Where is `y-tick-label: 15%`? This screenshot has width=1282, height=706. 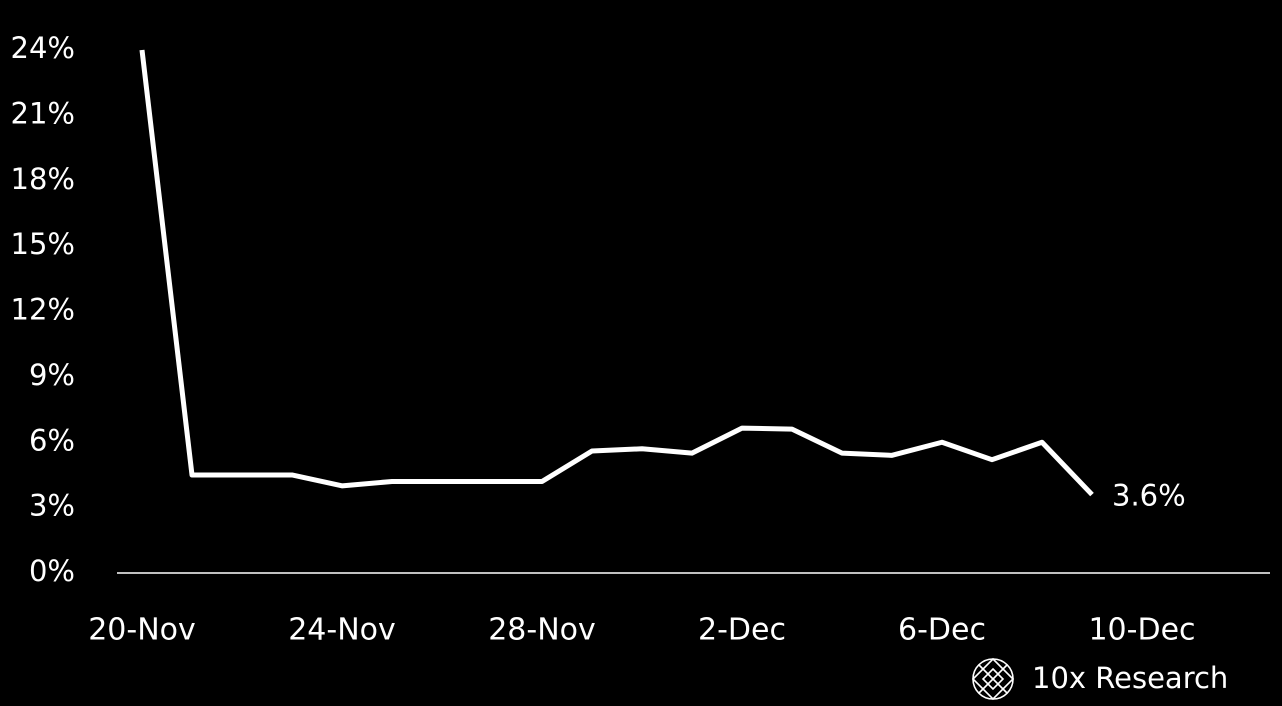 y-tick-label: 15% is located at coordinates (43, 244).